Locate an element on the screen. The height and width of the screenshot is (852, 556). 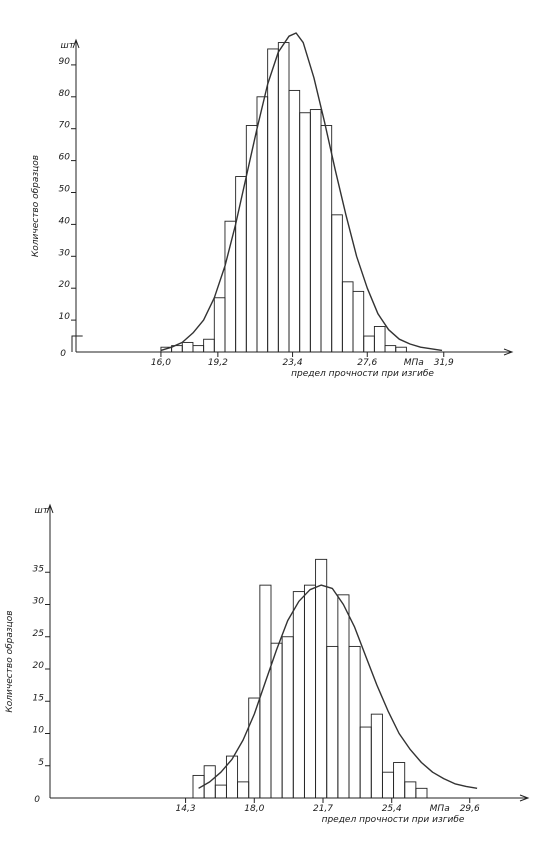
y-tick-label: 90 is located at coordinates (65, 62).